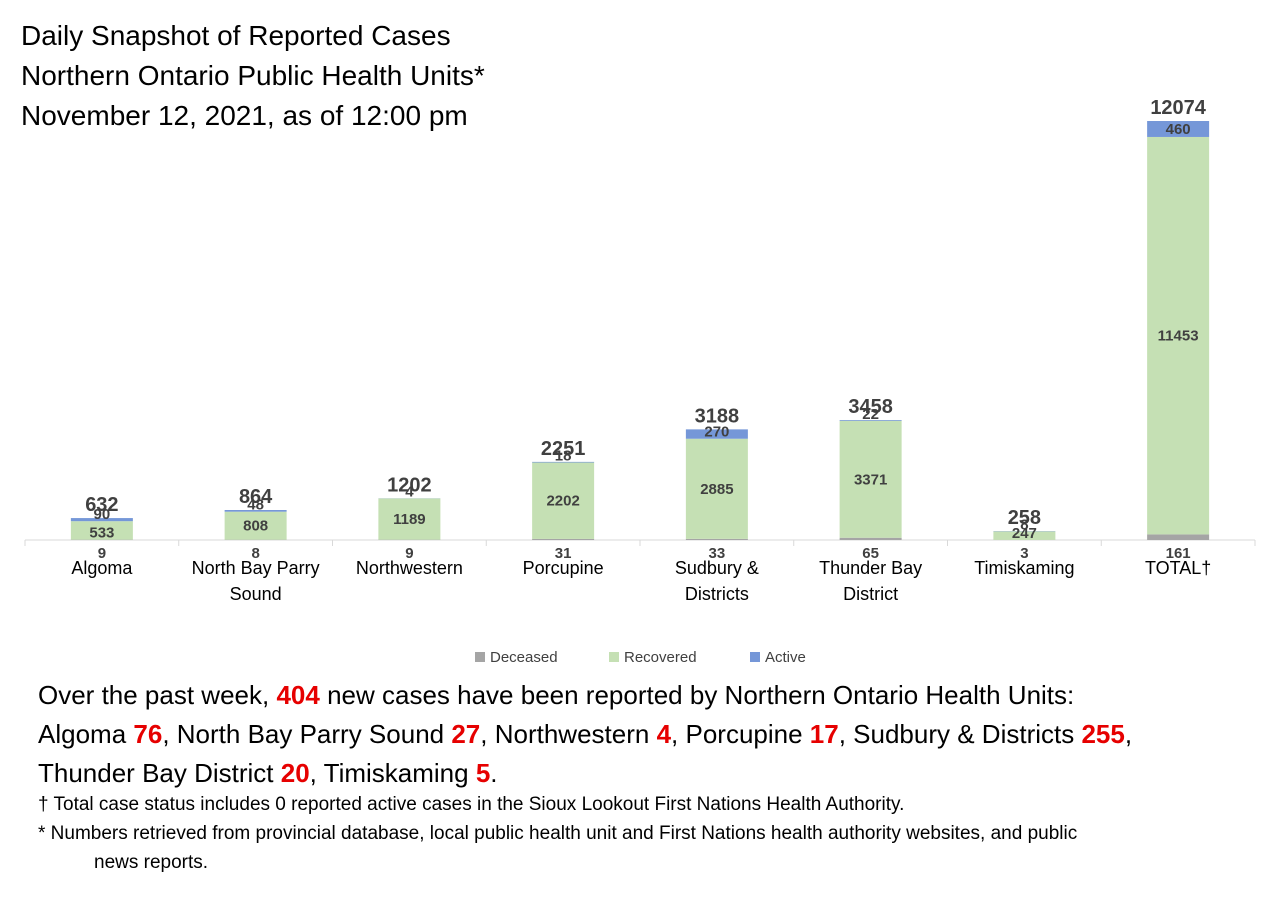 This screenshot has height=907, width=1280. What do you see at coordinates (314, 734) in the screenshot?
I see `summary-item-name: North Bay Parry Sound` at bounding box center [314, 734].